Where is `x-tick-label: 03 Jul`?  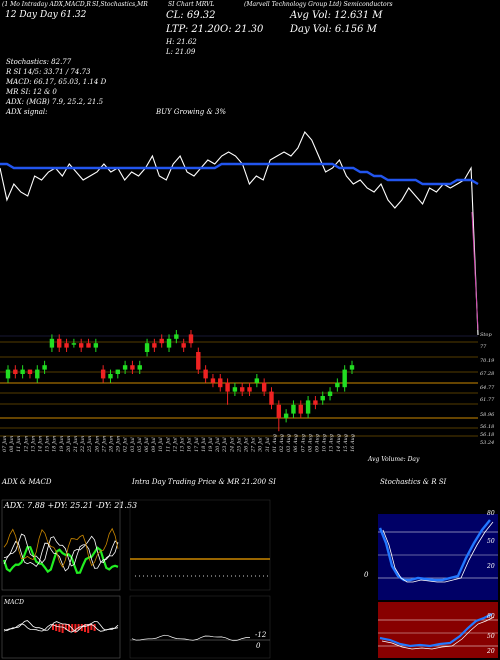 x-tick-label: 03 Jul is located at coordinates (133, 444).